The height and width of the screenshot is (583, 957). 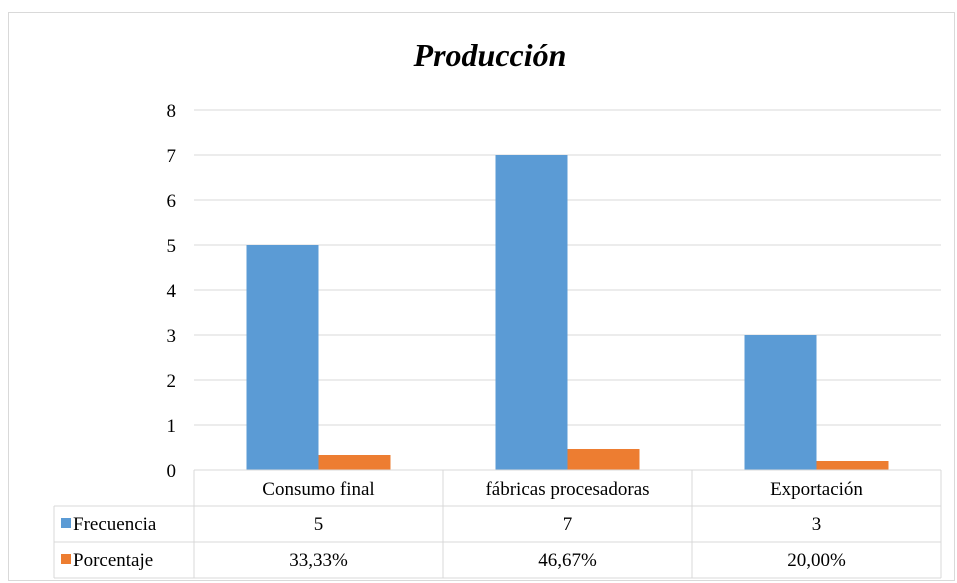 I want to click on data-label: 7, so click(x=568, y=524).